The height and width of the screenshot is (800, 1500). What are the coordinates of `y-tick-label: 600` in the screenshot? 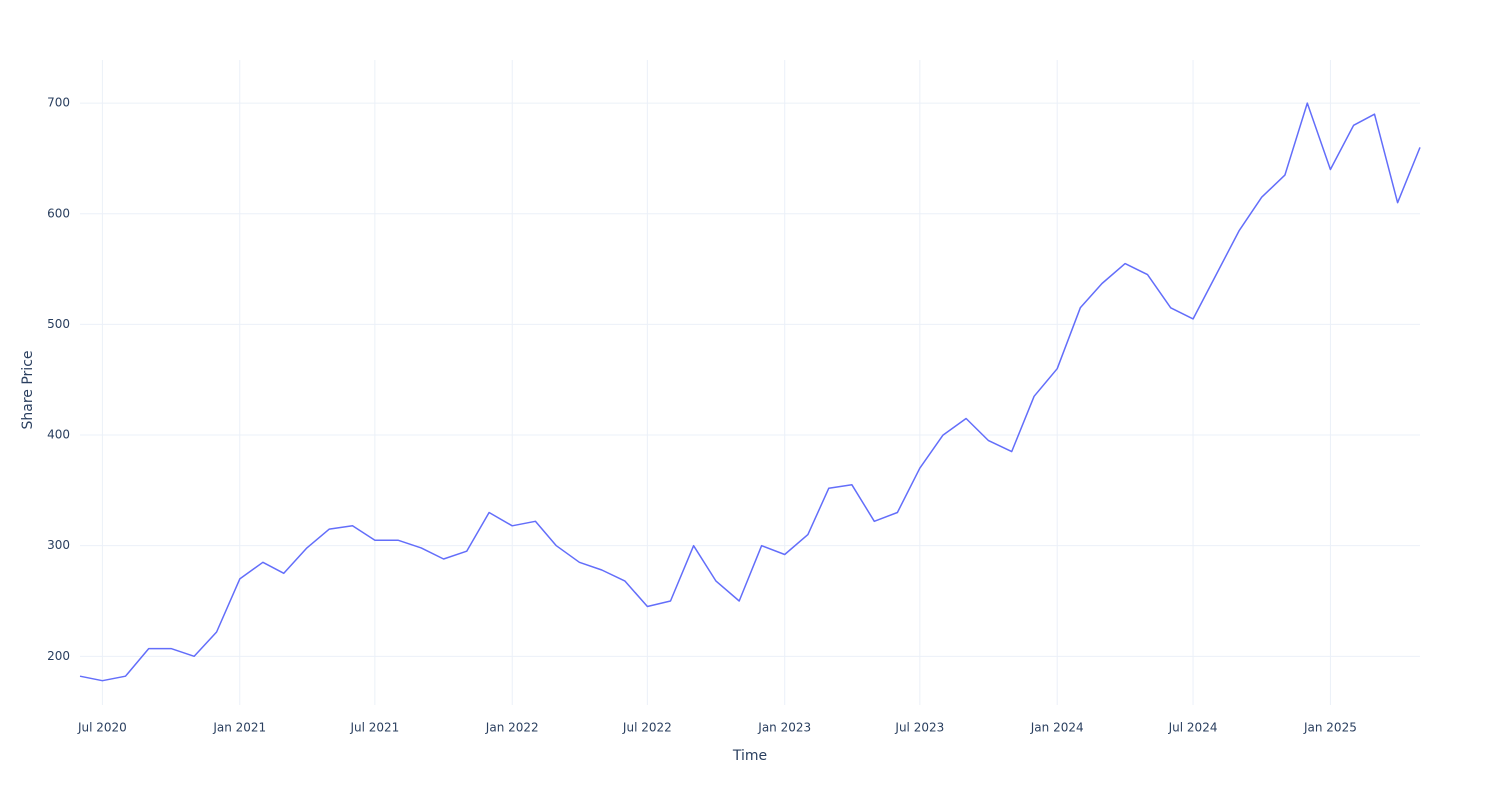 It's located at (58, 213).